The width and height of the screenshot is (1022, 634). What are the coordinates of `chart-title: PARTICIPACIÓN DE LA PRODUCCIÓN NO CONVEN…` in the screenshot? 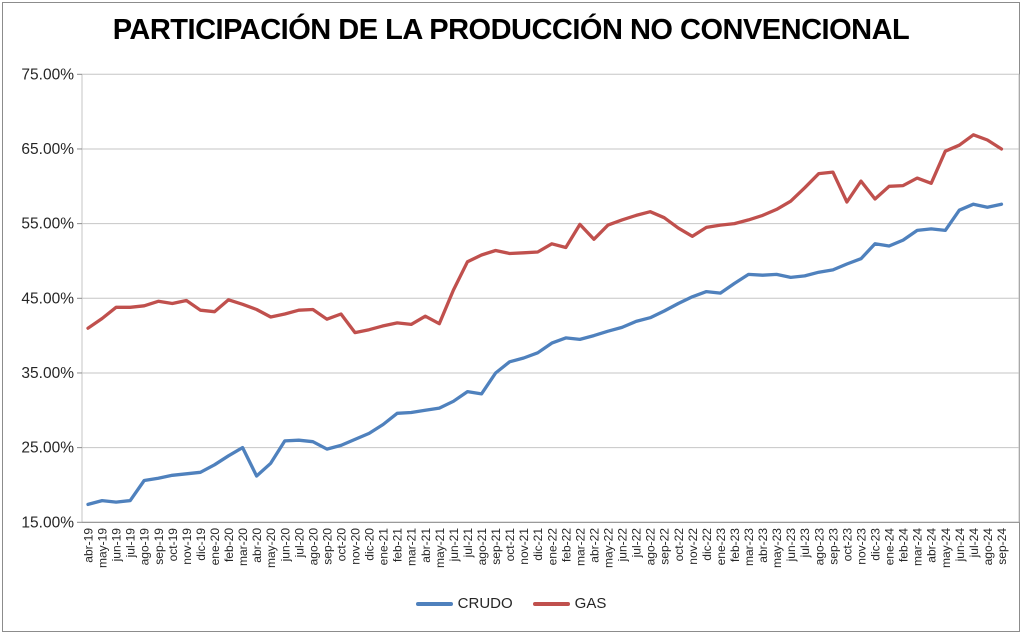 It's located at (511, 30).